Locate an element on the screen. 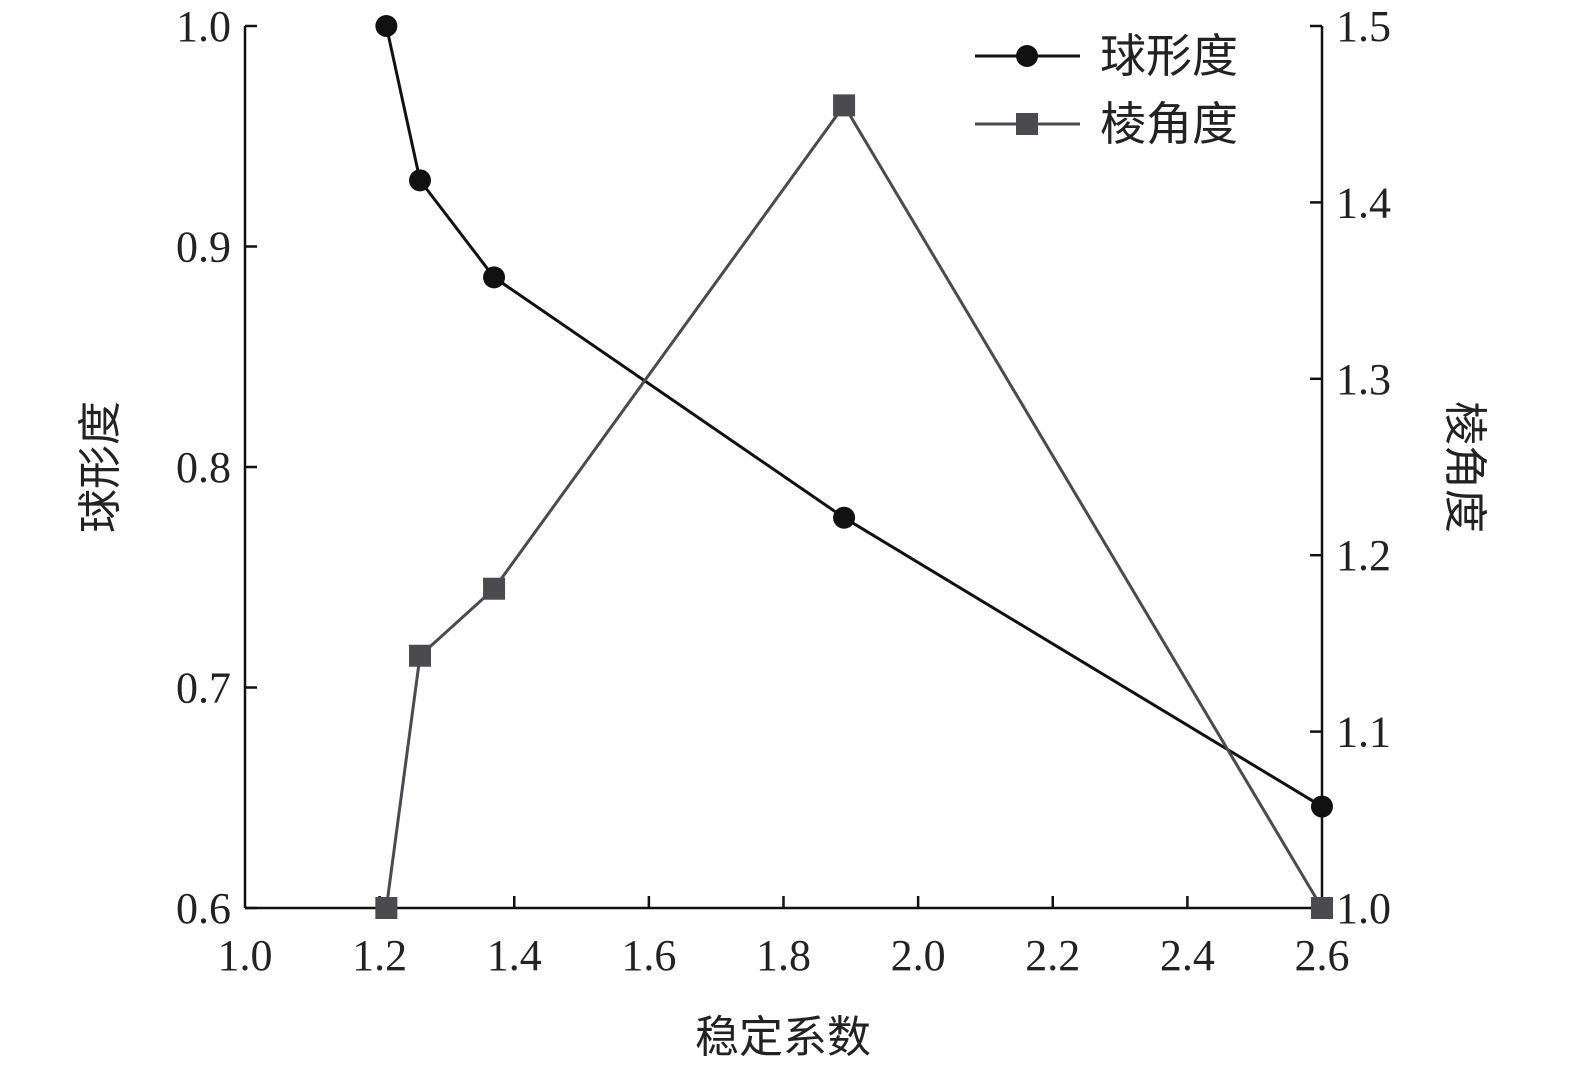 The image size is (1575, 1072). x-tick-label: 1.2 is located at coordinates (379, 955).